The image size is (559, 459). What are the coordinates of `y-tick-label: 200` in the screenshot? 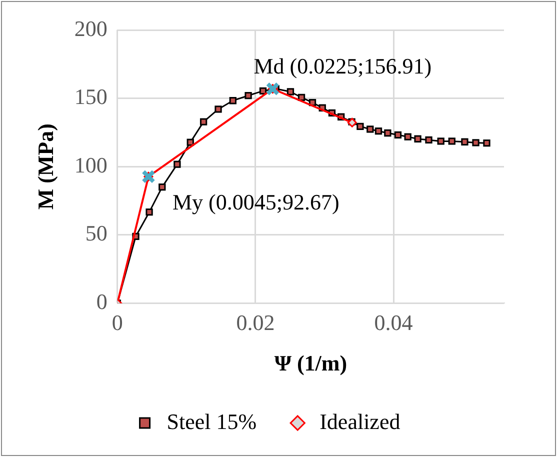 It's located at (91, 28).